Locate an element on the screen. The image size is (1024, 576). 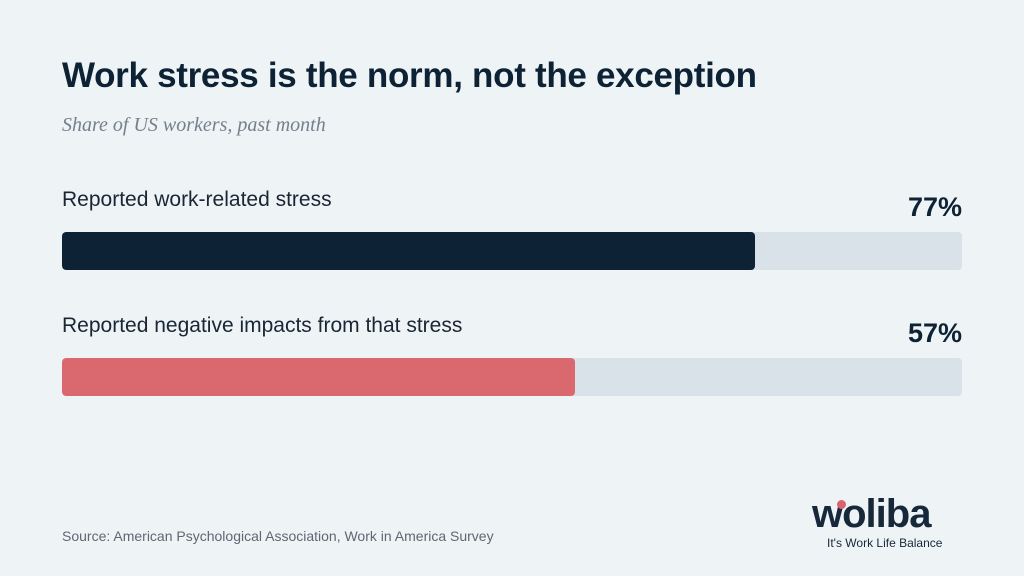
logo-wordmark: woliba is located at coordinates (871, 514).